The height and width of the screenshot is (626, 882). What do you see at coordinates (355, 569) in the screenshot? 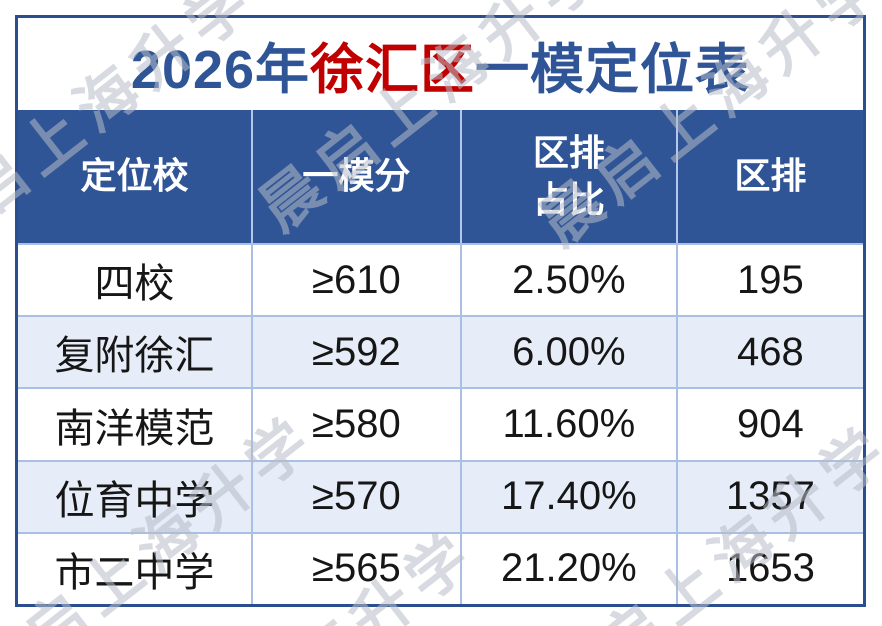
I see `cell-score: ≥565` at bounding box center [355, 569].